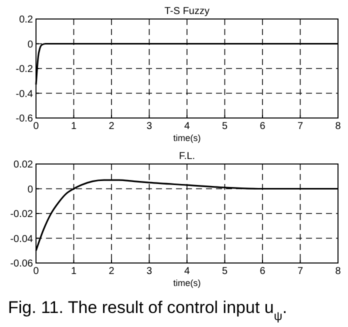 The image size is (348, 327). Describe the element at coordinates (22, 214) in the screenshot. I see `y-tick-label: -0.02` at that location.